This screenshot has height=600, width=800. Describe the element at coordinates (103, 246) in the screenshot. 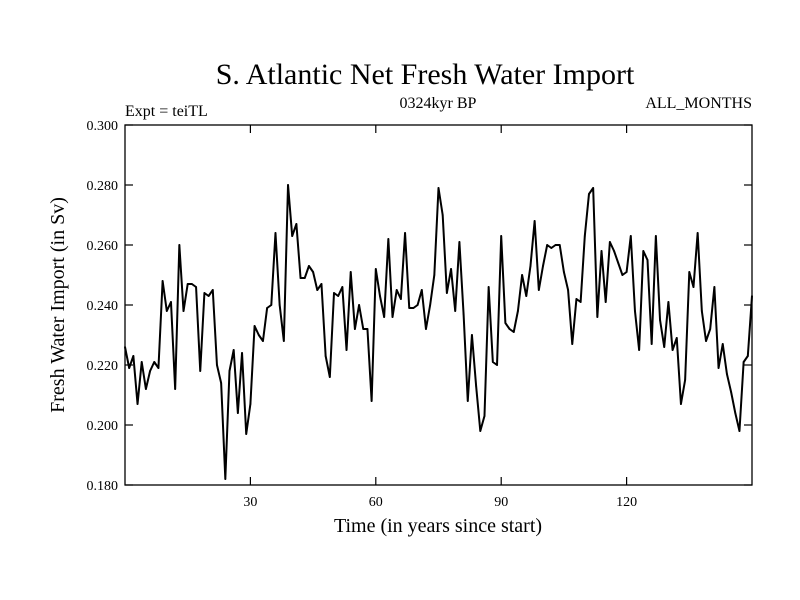

I see `y-tick-label: 0.260` at that location.